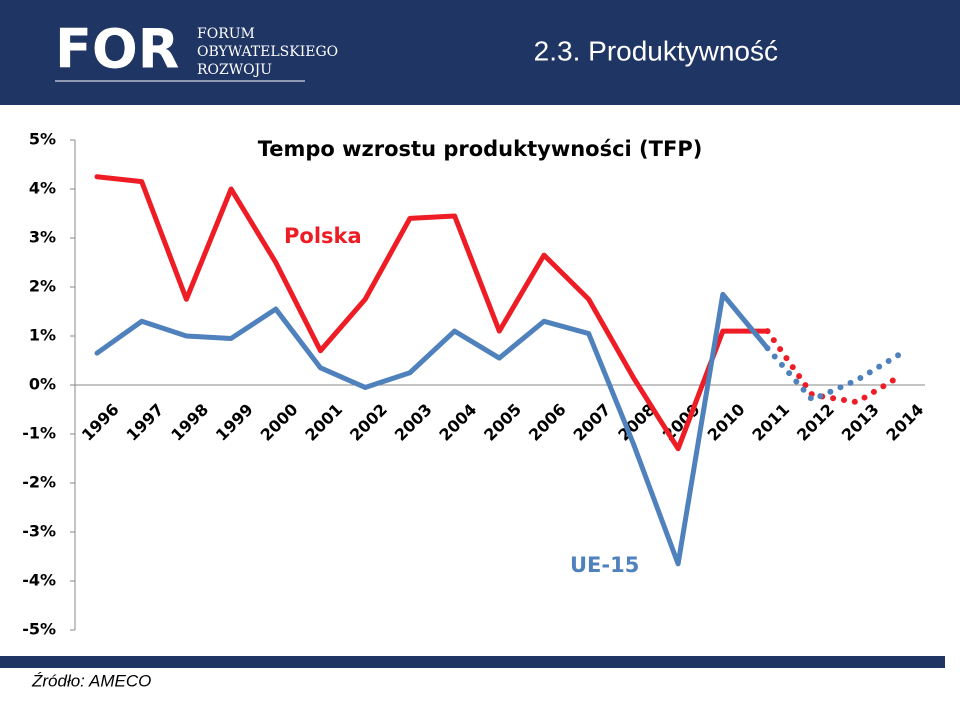 This screenshot has width=960, height=720. I want to click on footer-band, so click(472, 662).